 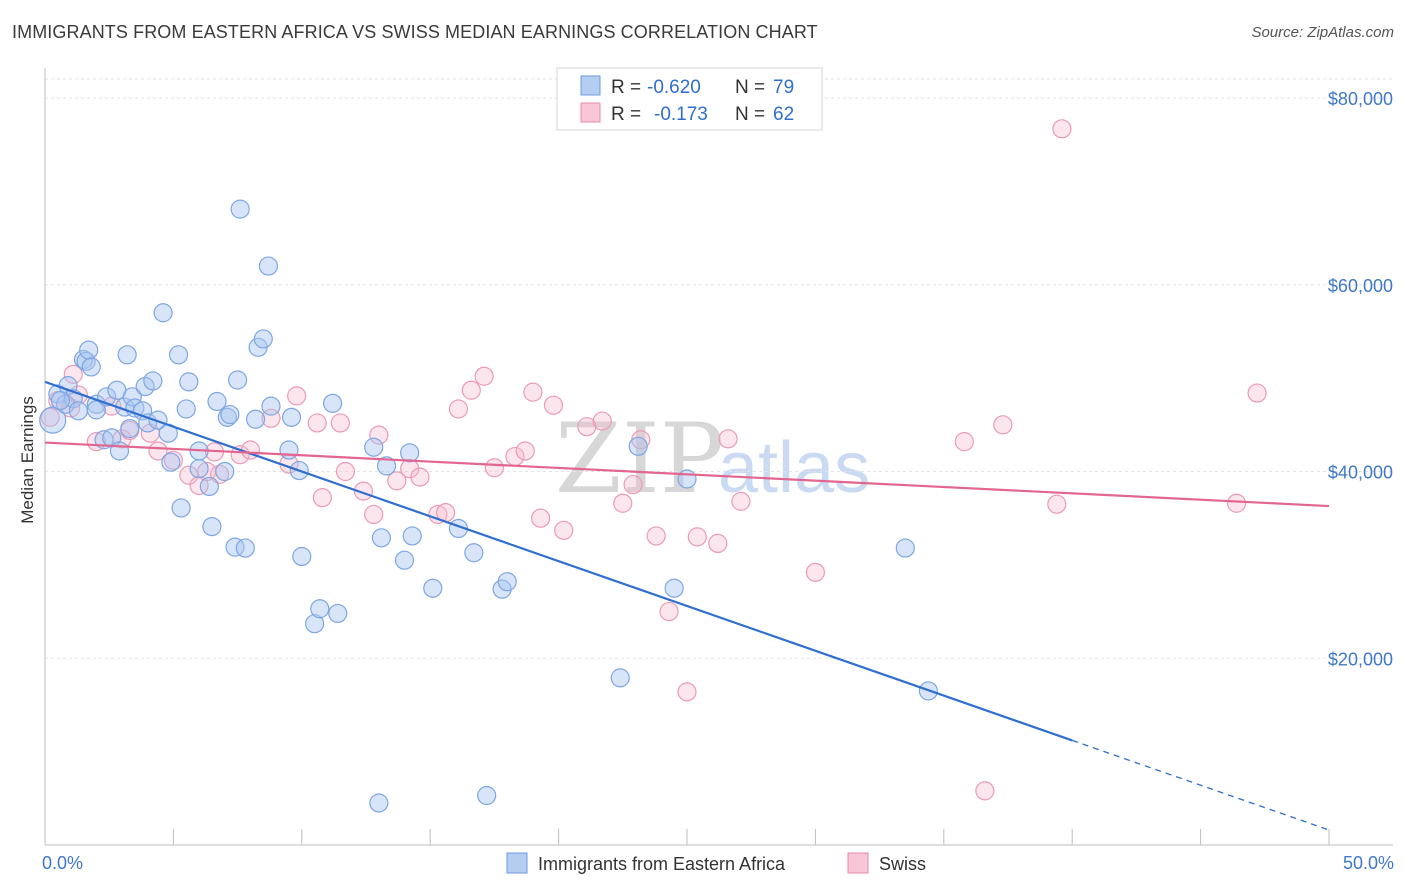 What do you see at coordinates (687, 474) in the screenshot?
I see `swiss-trend-line` at bounding box center [687, 474].